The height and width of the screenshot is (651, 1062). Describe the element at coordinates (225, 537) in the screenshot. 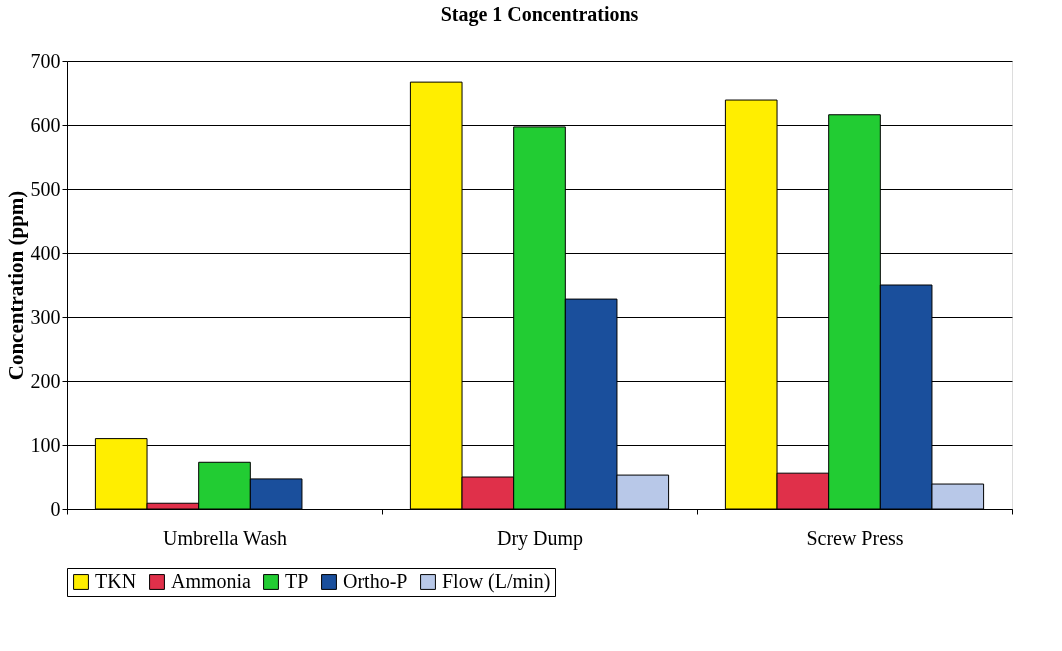

I see `x-tick-label: Umbrella Wash` at that location.